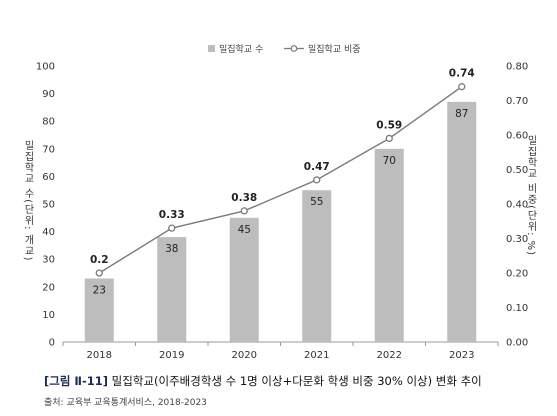  I want to click on y-left-tick-label: 50, so click(48, 205).